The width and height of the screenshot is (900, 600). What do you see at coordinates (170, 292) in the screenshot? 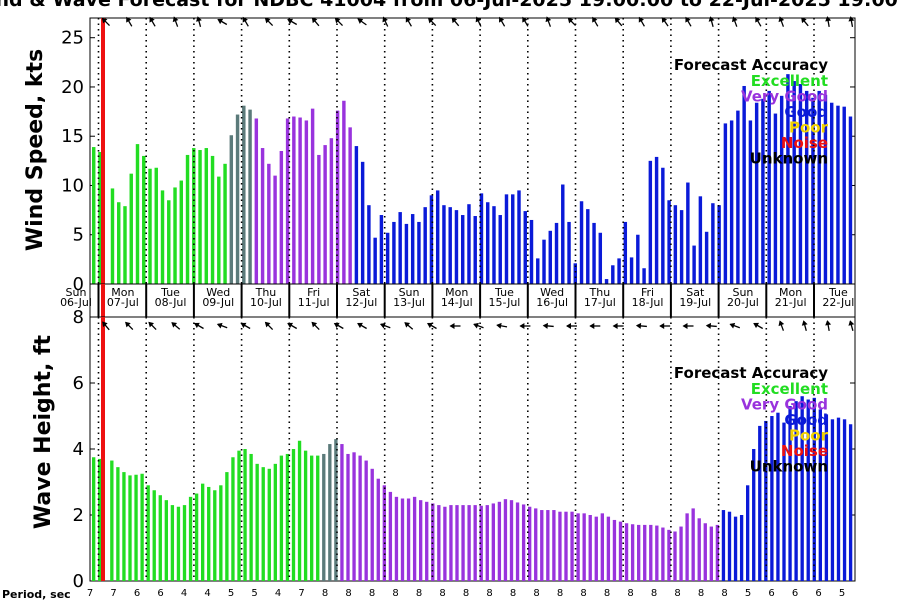
I see `day-of-week-label: Tue` at bounding box center [170, 292].